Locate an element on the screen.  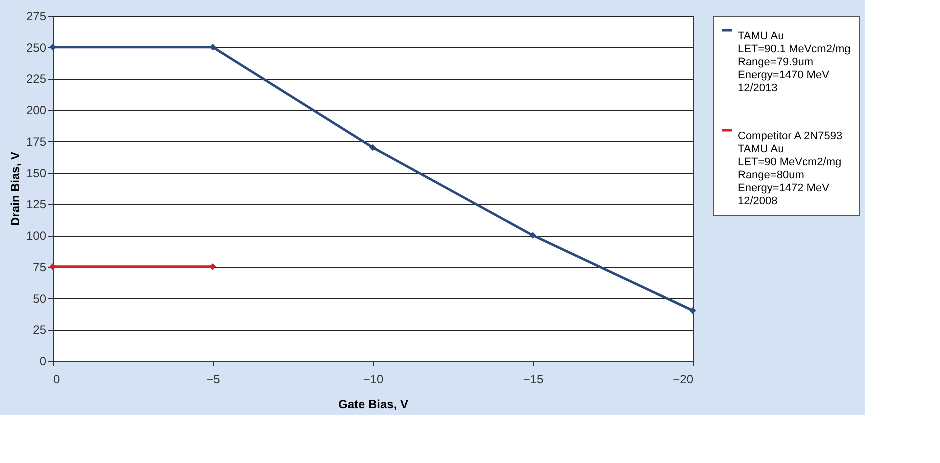
y-tick-label: 250 is located at coordinates (36, 47).